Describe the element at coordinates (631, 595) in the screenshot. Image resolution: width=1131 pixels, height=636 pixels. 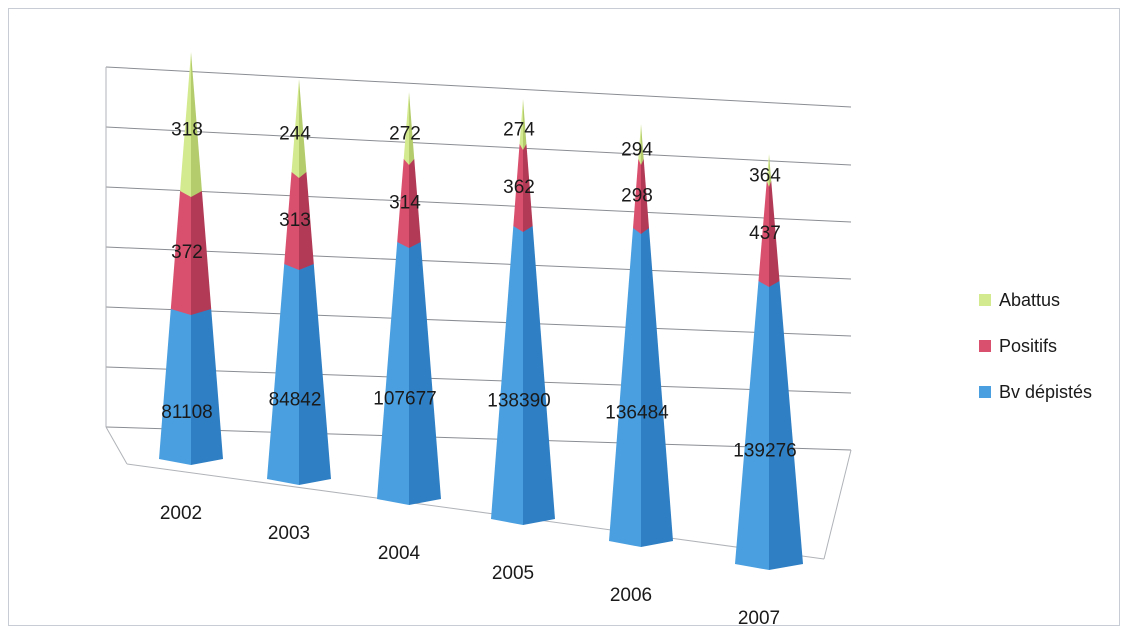
I see `x-tick-label-2006: 2006` at that location.